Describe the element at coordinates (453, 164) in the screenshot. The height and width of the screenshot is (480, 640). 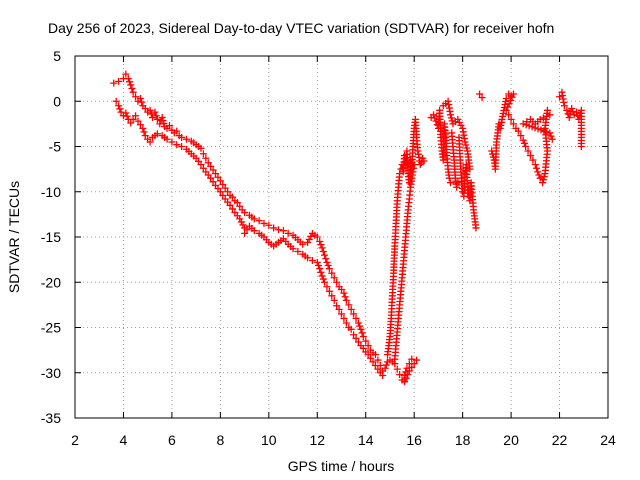
I see `series-track-e-17-19-h-` at that location.